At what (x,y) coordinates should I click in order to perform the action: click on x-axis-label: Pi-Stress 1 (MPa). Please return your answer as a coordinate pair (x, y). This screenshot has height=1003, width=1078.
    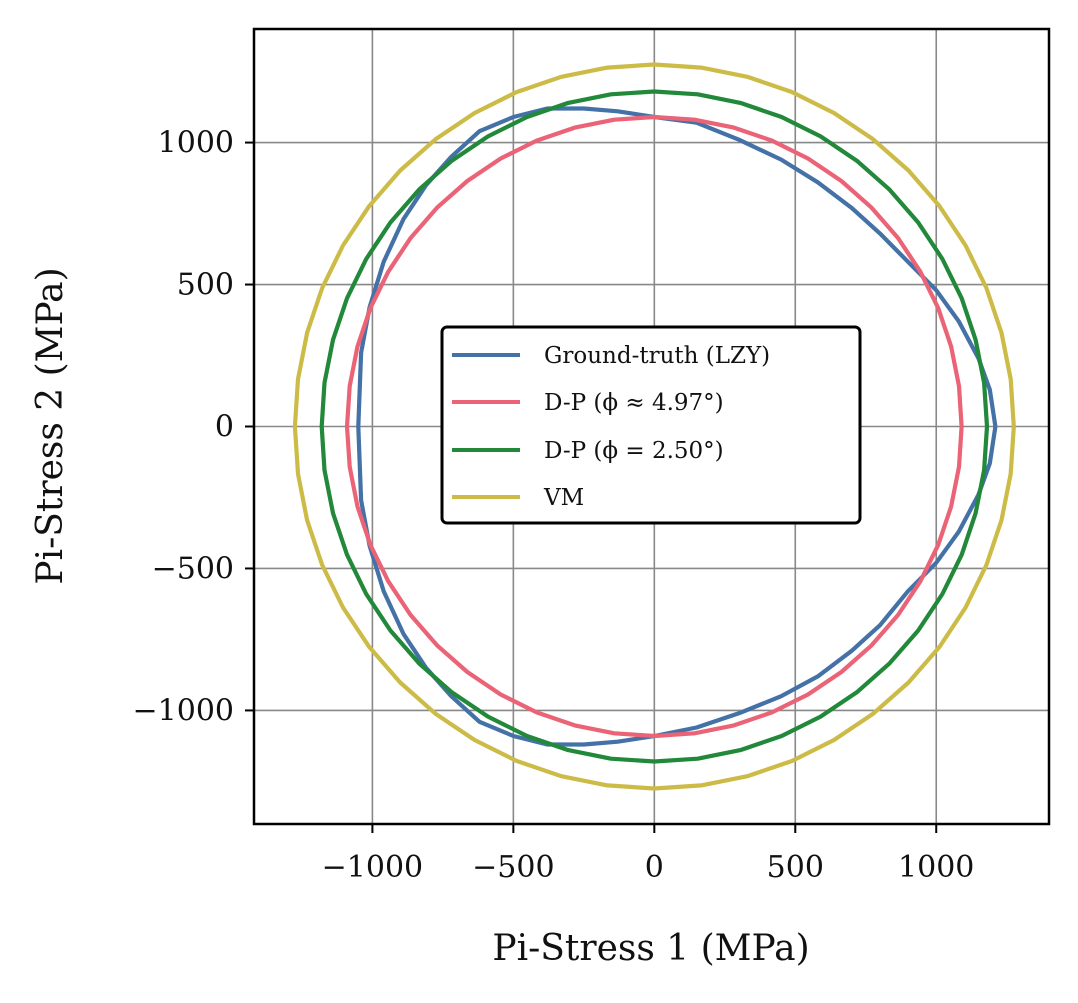
    Looking at the image, I should click on (650, 948).